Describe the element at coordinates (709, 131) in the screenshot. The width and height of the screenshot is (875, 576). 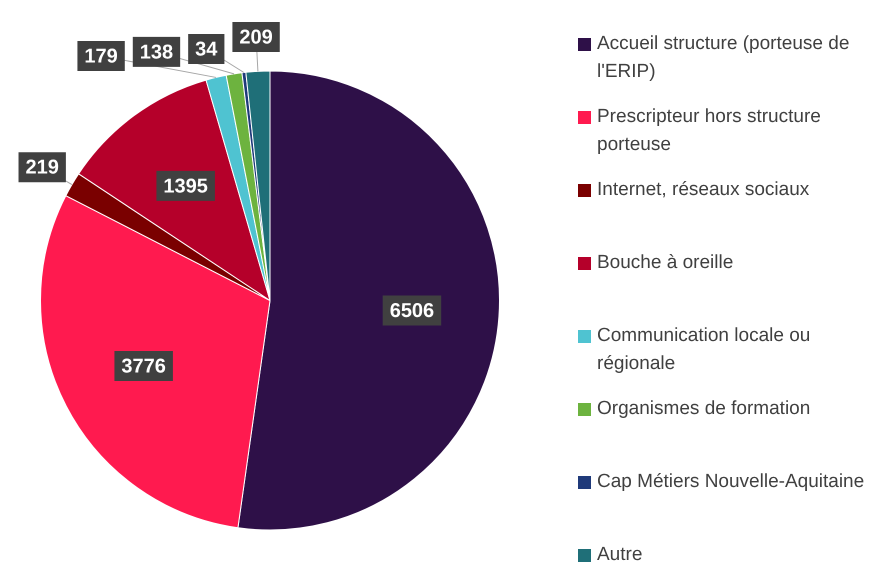
I see `legend-label: Prescripteur hors structure porteuse` at that location.